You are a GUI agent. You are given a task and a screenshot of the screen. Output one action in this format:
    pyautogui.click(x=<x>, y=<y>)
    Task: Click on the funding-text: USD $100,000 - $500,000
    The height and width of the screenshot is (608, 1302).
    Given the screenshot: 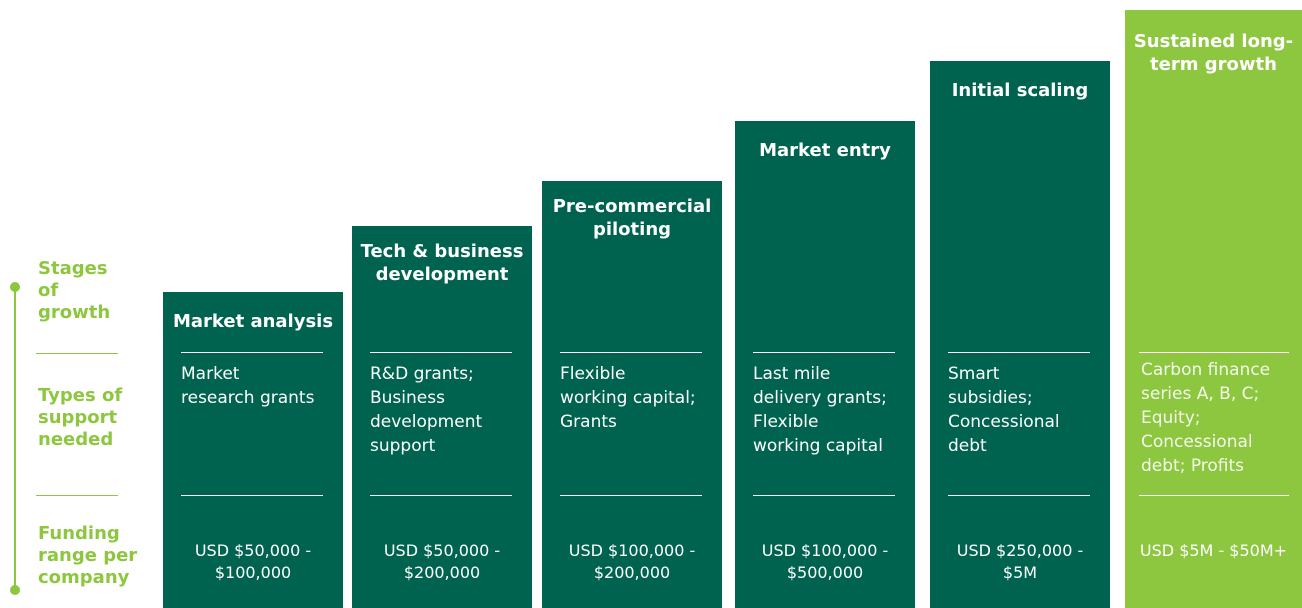 What is the action you would take?
    pyautogui.click(x=825, y=562)
    